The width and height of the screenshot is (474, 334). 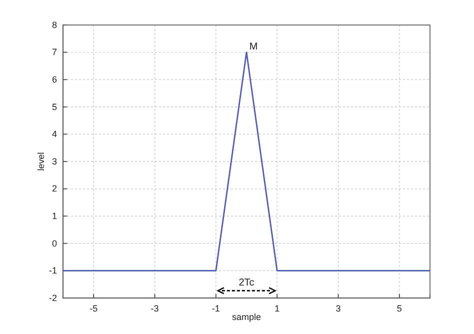 What do you see at coordinates (52, 297) in the screenshot?
I see `y-tick-label: -2` at bounding box center [52, 297].